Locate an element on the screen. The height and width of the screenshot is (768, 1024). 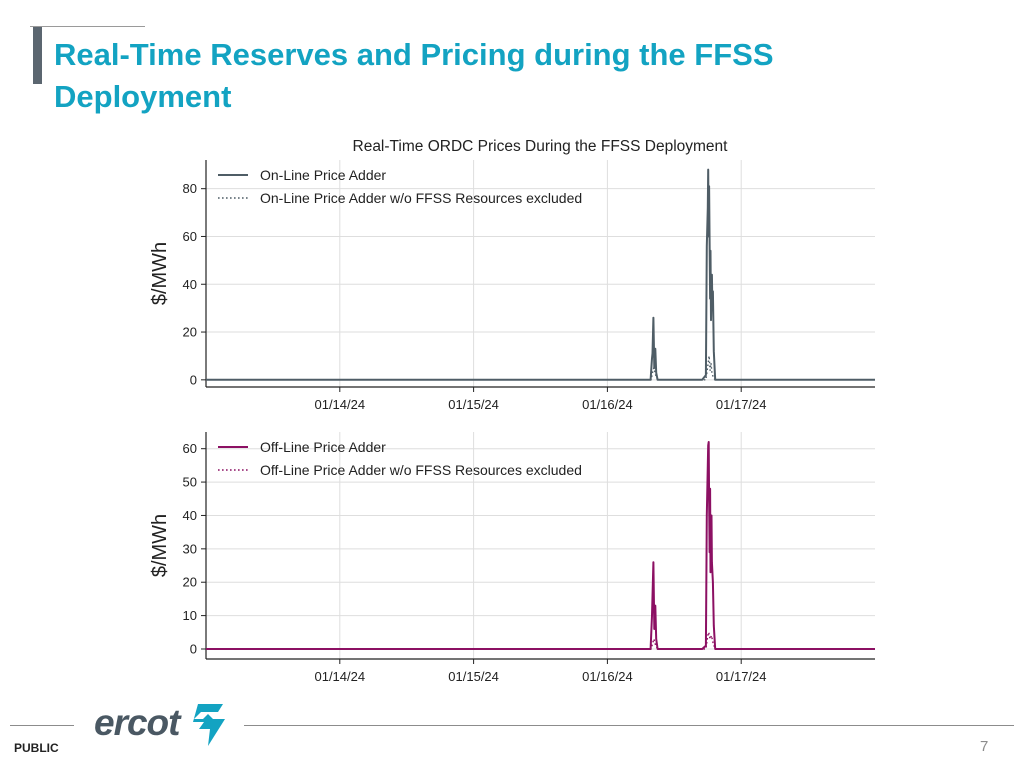
offline-y-tick-label: 20 is located at coordinates (190, 582).